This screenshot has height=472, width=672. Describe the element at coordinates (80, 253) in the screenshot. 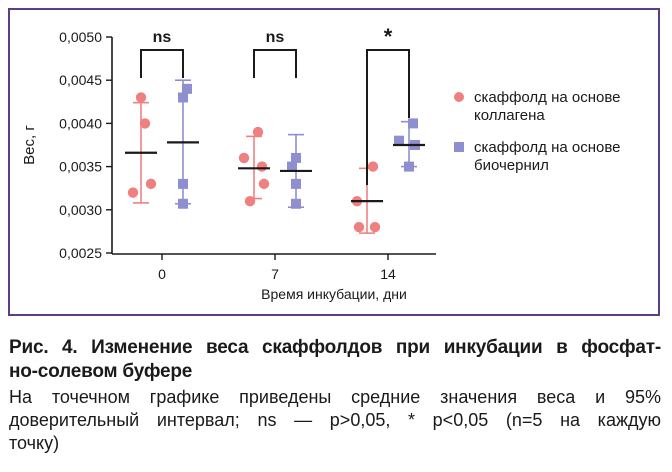

I see `y-tick-label: 0,0025` at that location.